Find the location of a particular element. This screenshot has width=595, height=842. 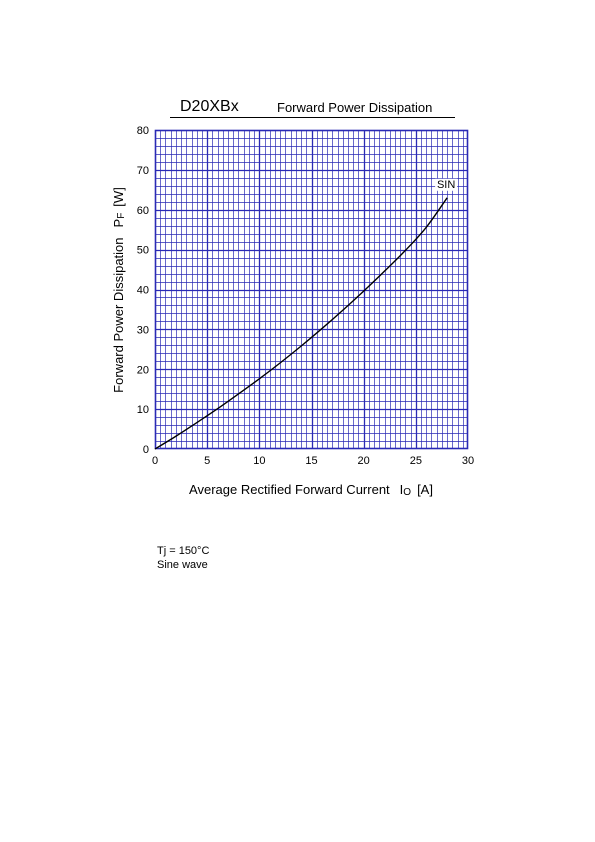

y-tick-label: 20 is located at coordinates (143, 370).